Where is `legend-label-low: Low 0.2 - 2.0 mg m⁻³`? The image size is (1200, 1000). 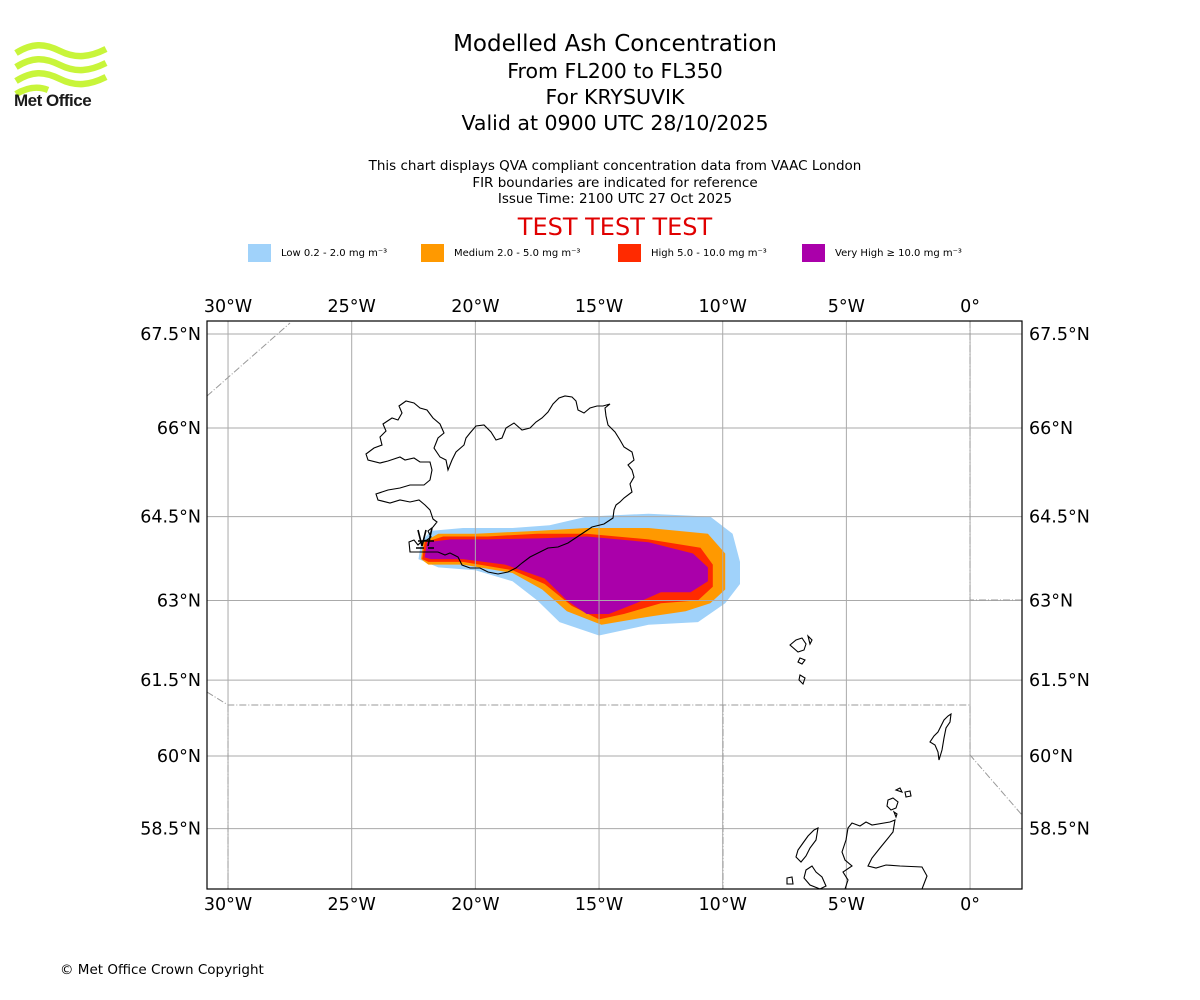
legend-label-low: Low 0.2 - 2.0 mg m⁻³ is located at coordinates (334, 253).